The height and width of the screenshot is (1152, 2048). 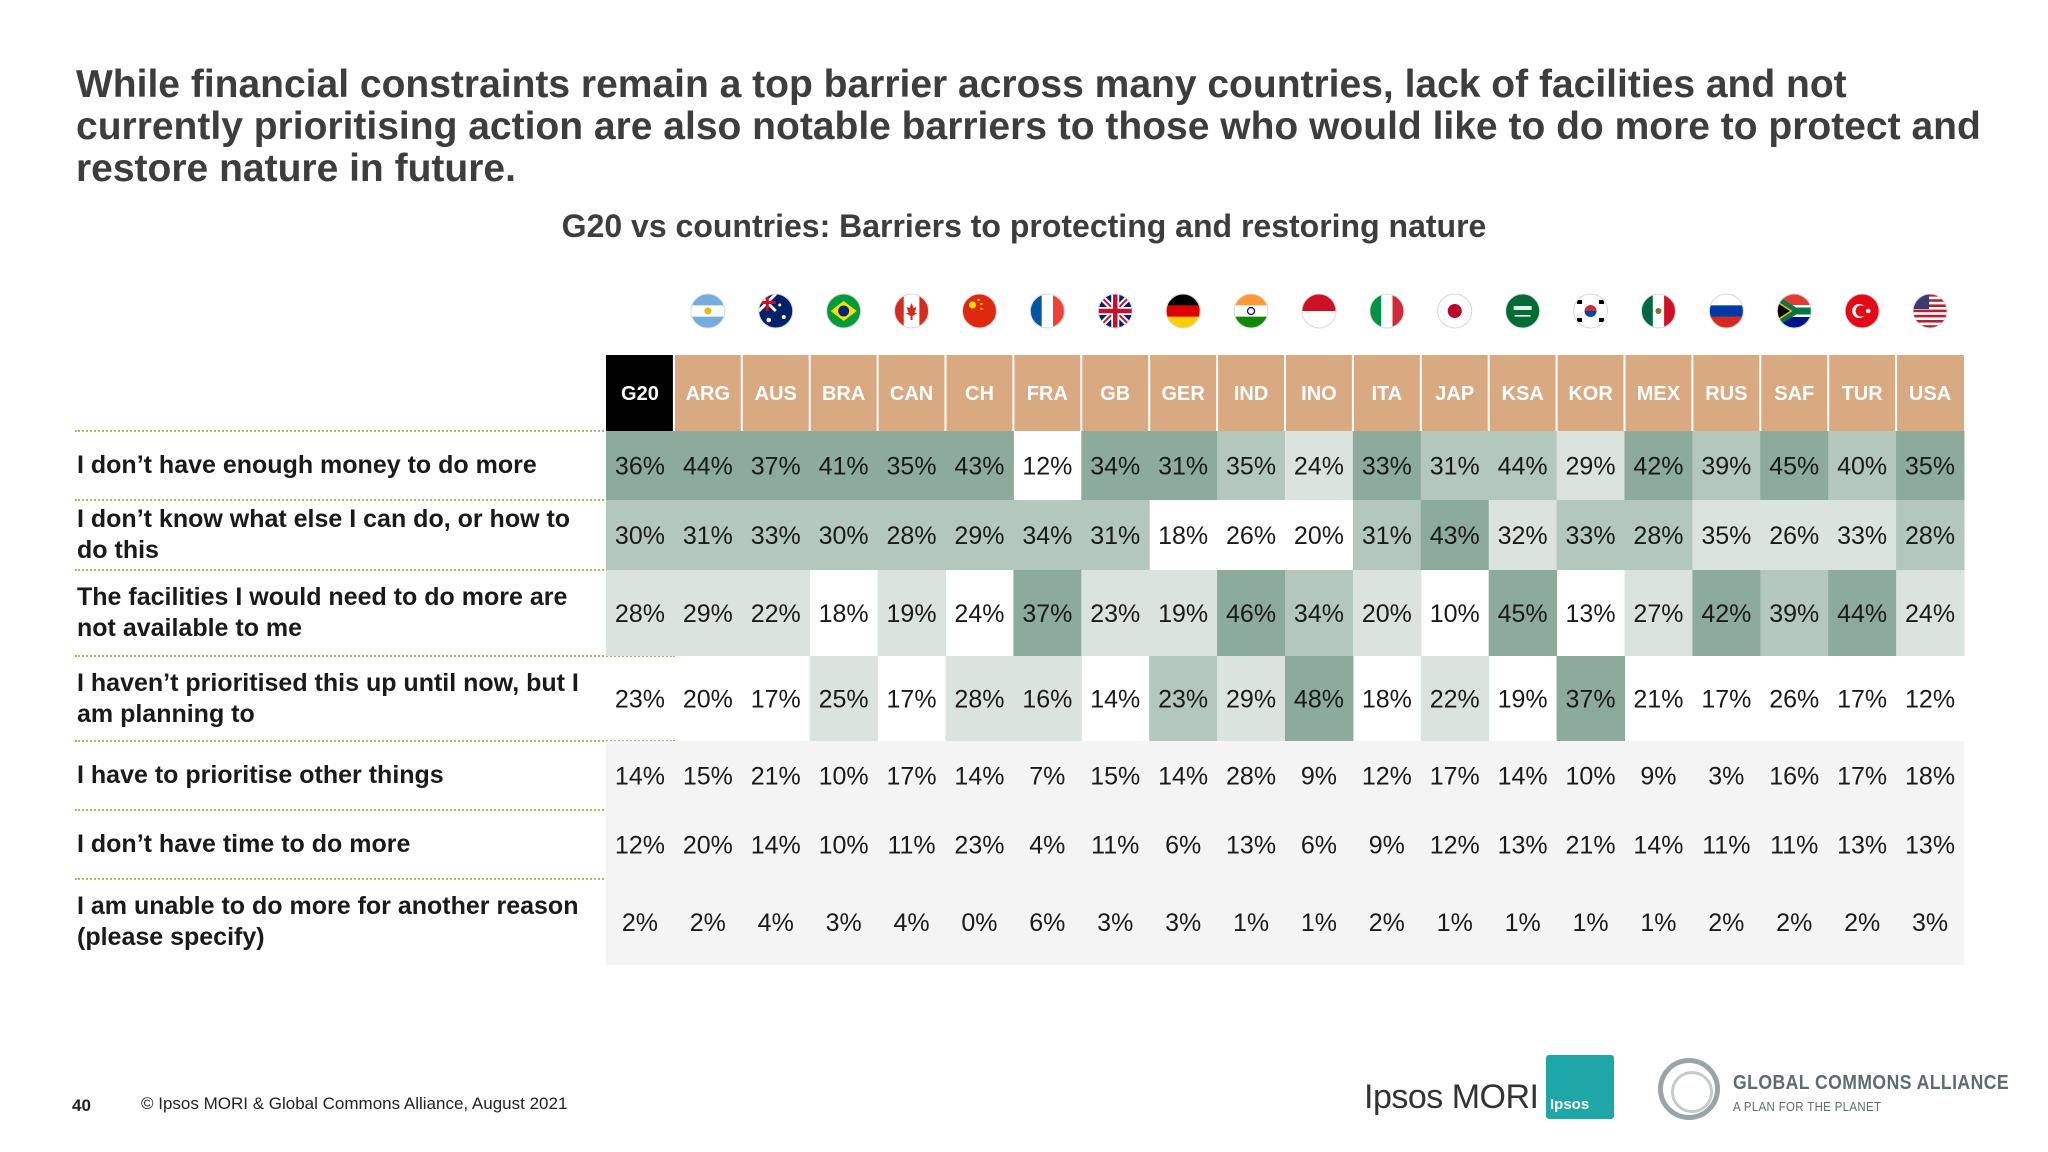 I want to click on column-header-ger: GER, so click(x=1183, y=394).